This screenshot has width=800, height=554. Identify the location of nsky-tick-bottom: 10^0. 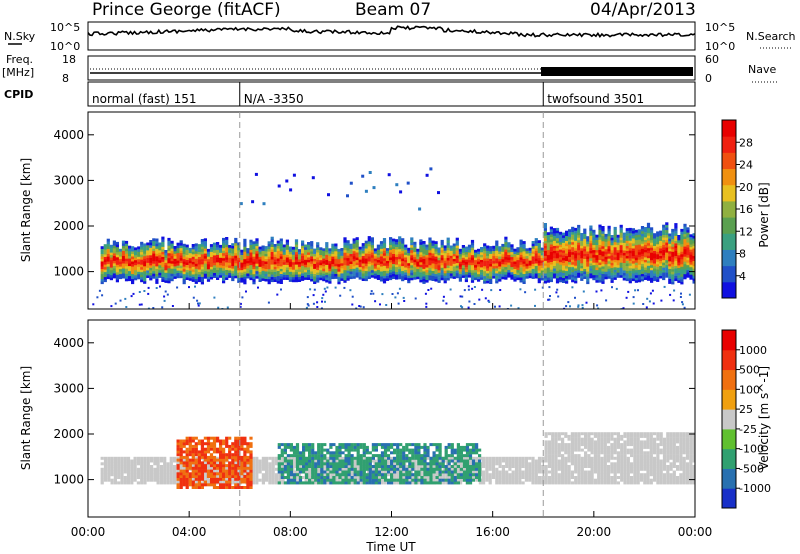
(65, 46).